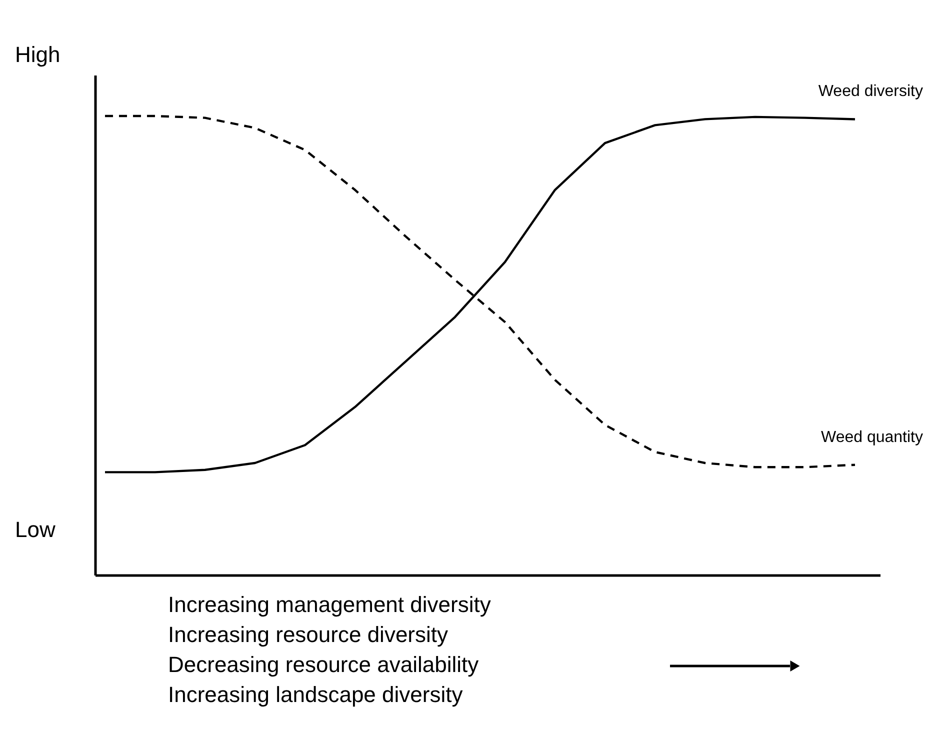 This screenshot has height=738, width=928. I want to click on text: High, so click(37, 54).